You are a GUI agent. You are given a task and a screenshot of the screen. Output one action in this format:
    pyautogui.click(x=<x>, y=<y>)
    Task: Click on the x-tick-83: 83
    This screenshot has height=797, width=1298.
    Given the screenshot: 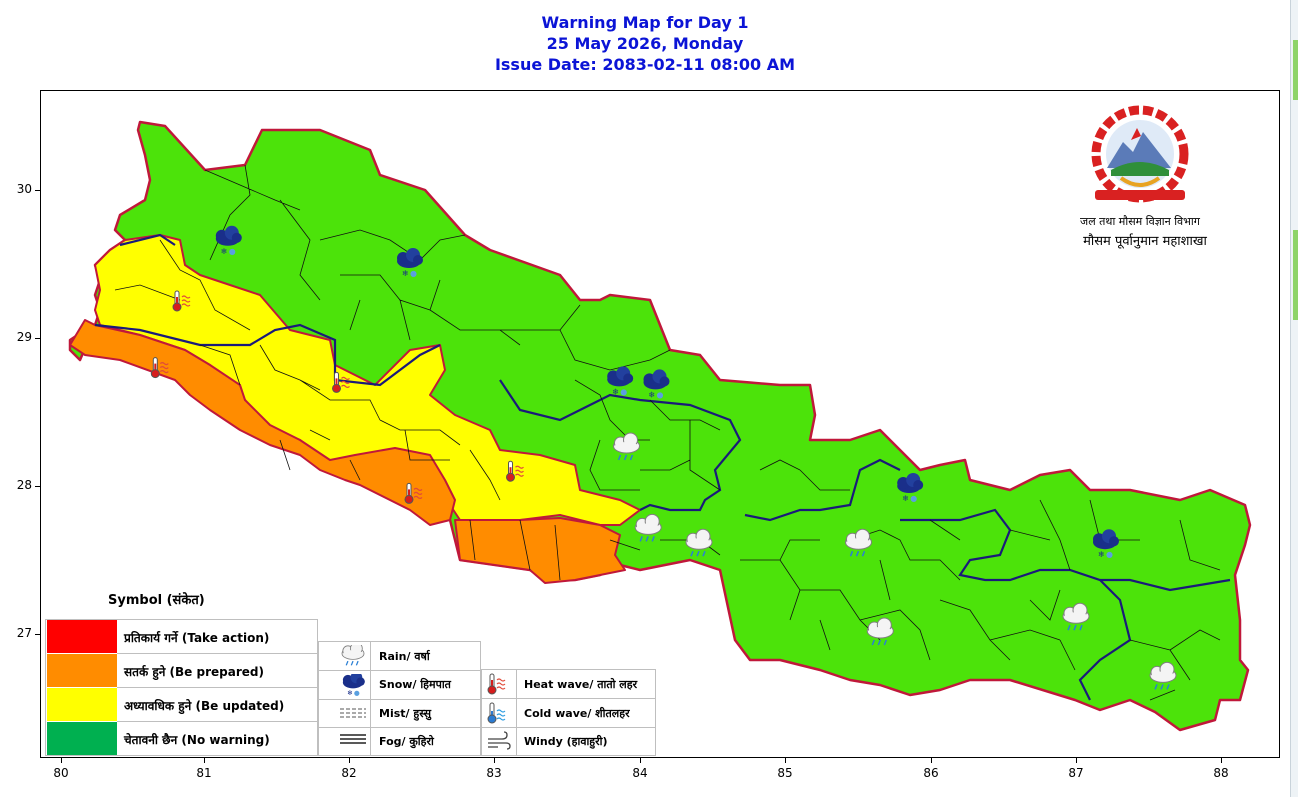 What is the action you would take?
    pyautogui.click(x=494, y=773)
    